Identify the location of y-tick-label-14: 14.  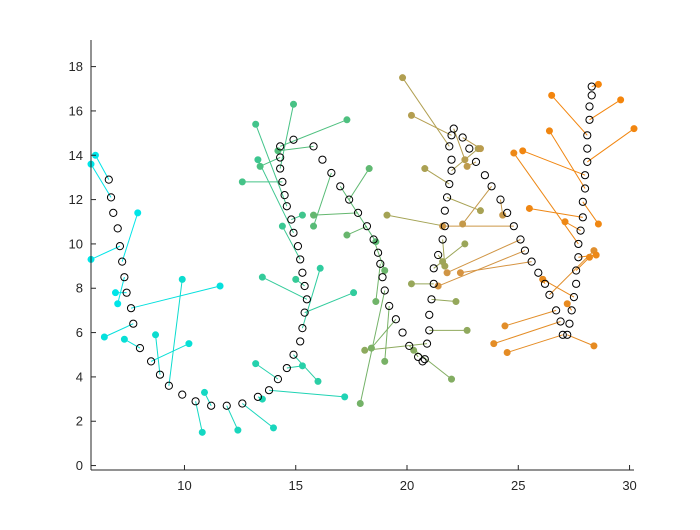
(76, 155).